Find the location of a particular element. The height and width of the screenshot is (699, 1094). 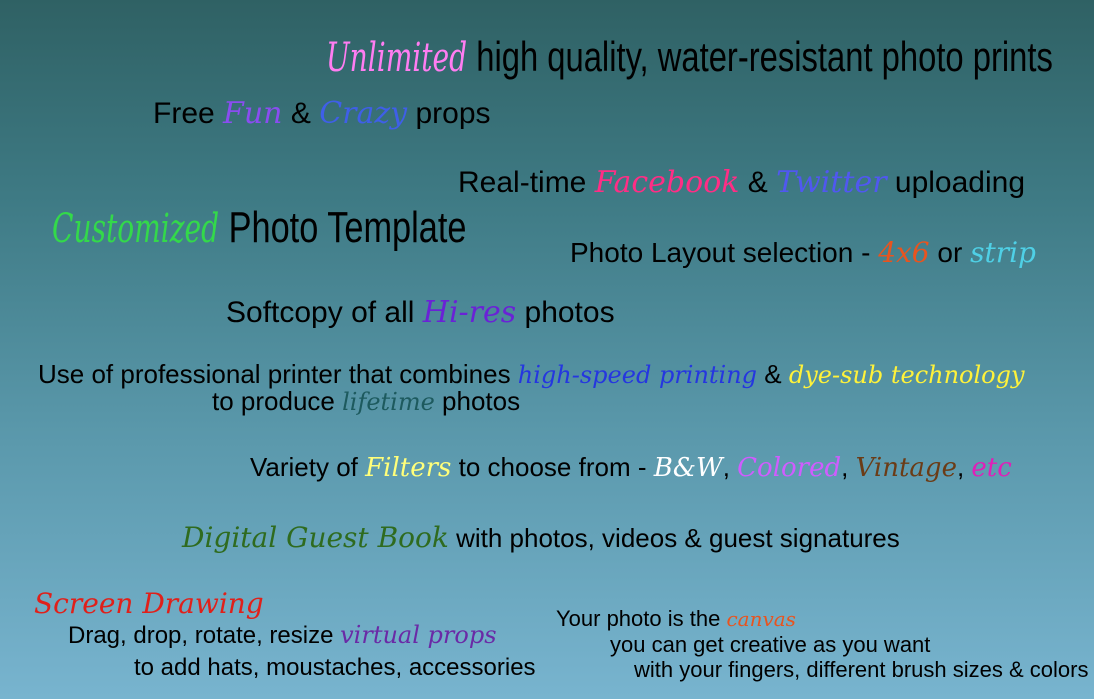

accent-filters: Filters is located at coordinates (408, 468).